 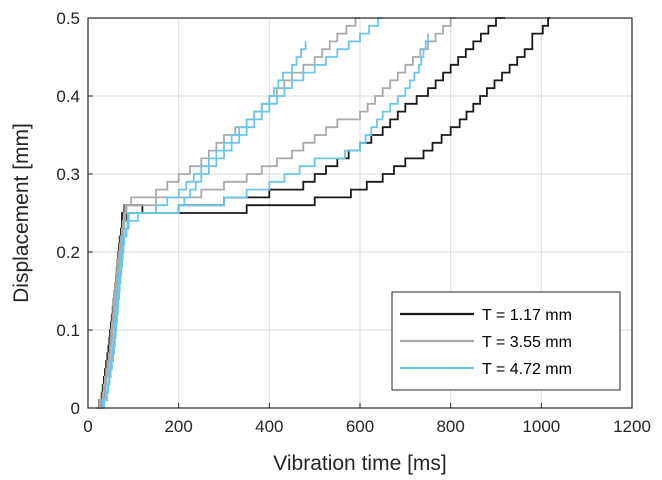 I want to click on y-tick-label: 0.4, so click(x=68, y=96).